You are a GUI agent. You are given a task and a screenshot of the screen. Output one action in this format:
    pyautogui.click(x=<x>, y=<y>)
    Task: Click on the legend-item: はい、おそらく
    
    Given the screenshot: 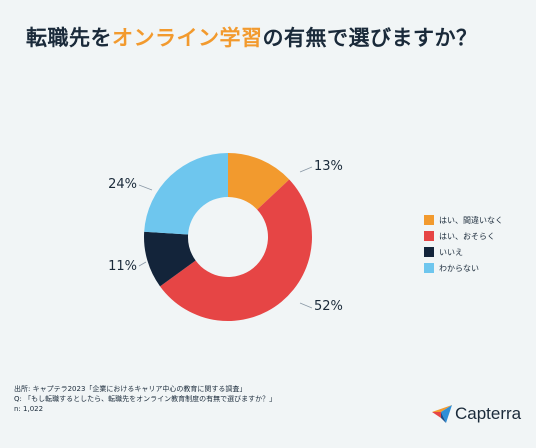 What is the action you would take?
    pyautogui.click(x=463, y=236)
    